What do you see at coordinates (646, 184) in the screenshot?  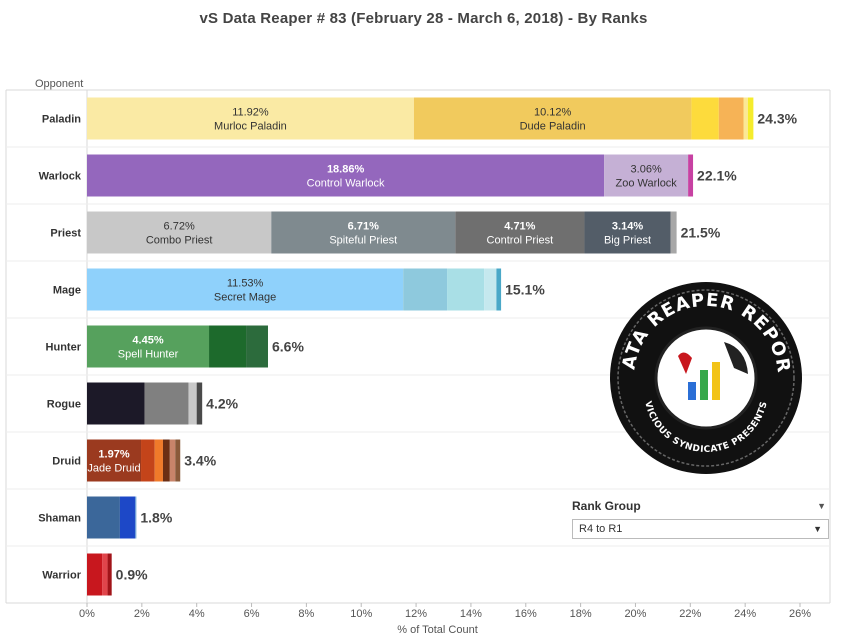 I see `segment-archetype-label: Zoo Warlock` at bounding box center [646, 184].